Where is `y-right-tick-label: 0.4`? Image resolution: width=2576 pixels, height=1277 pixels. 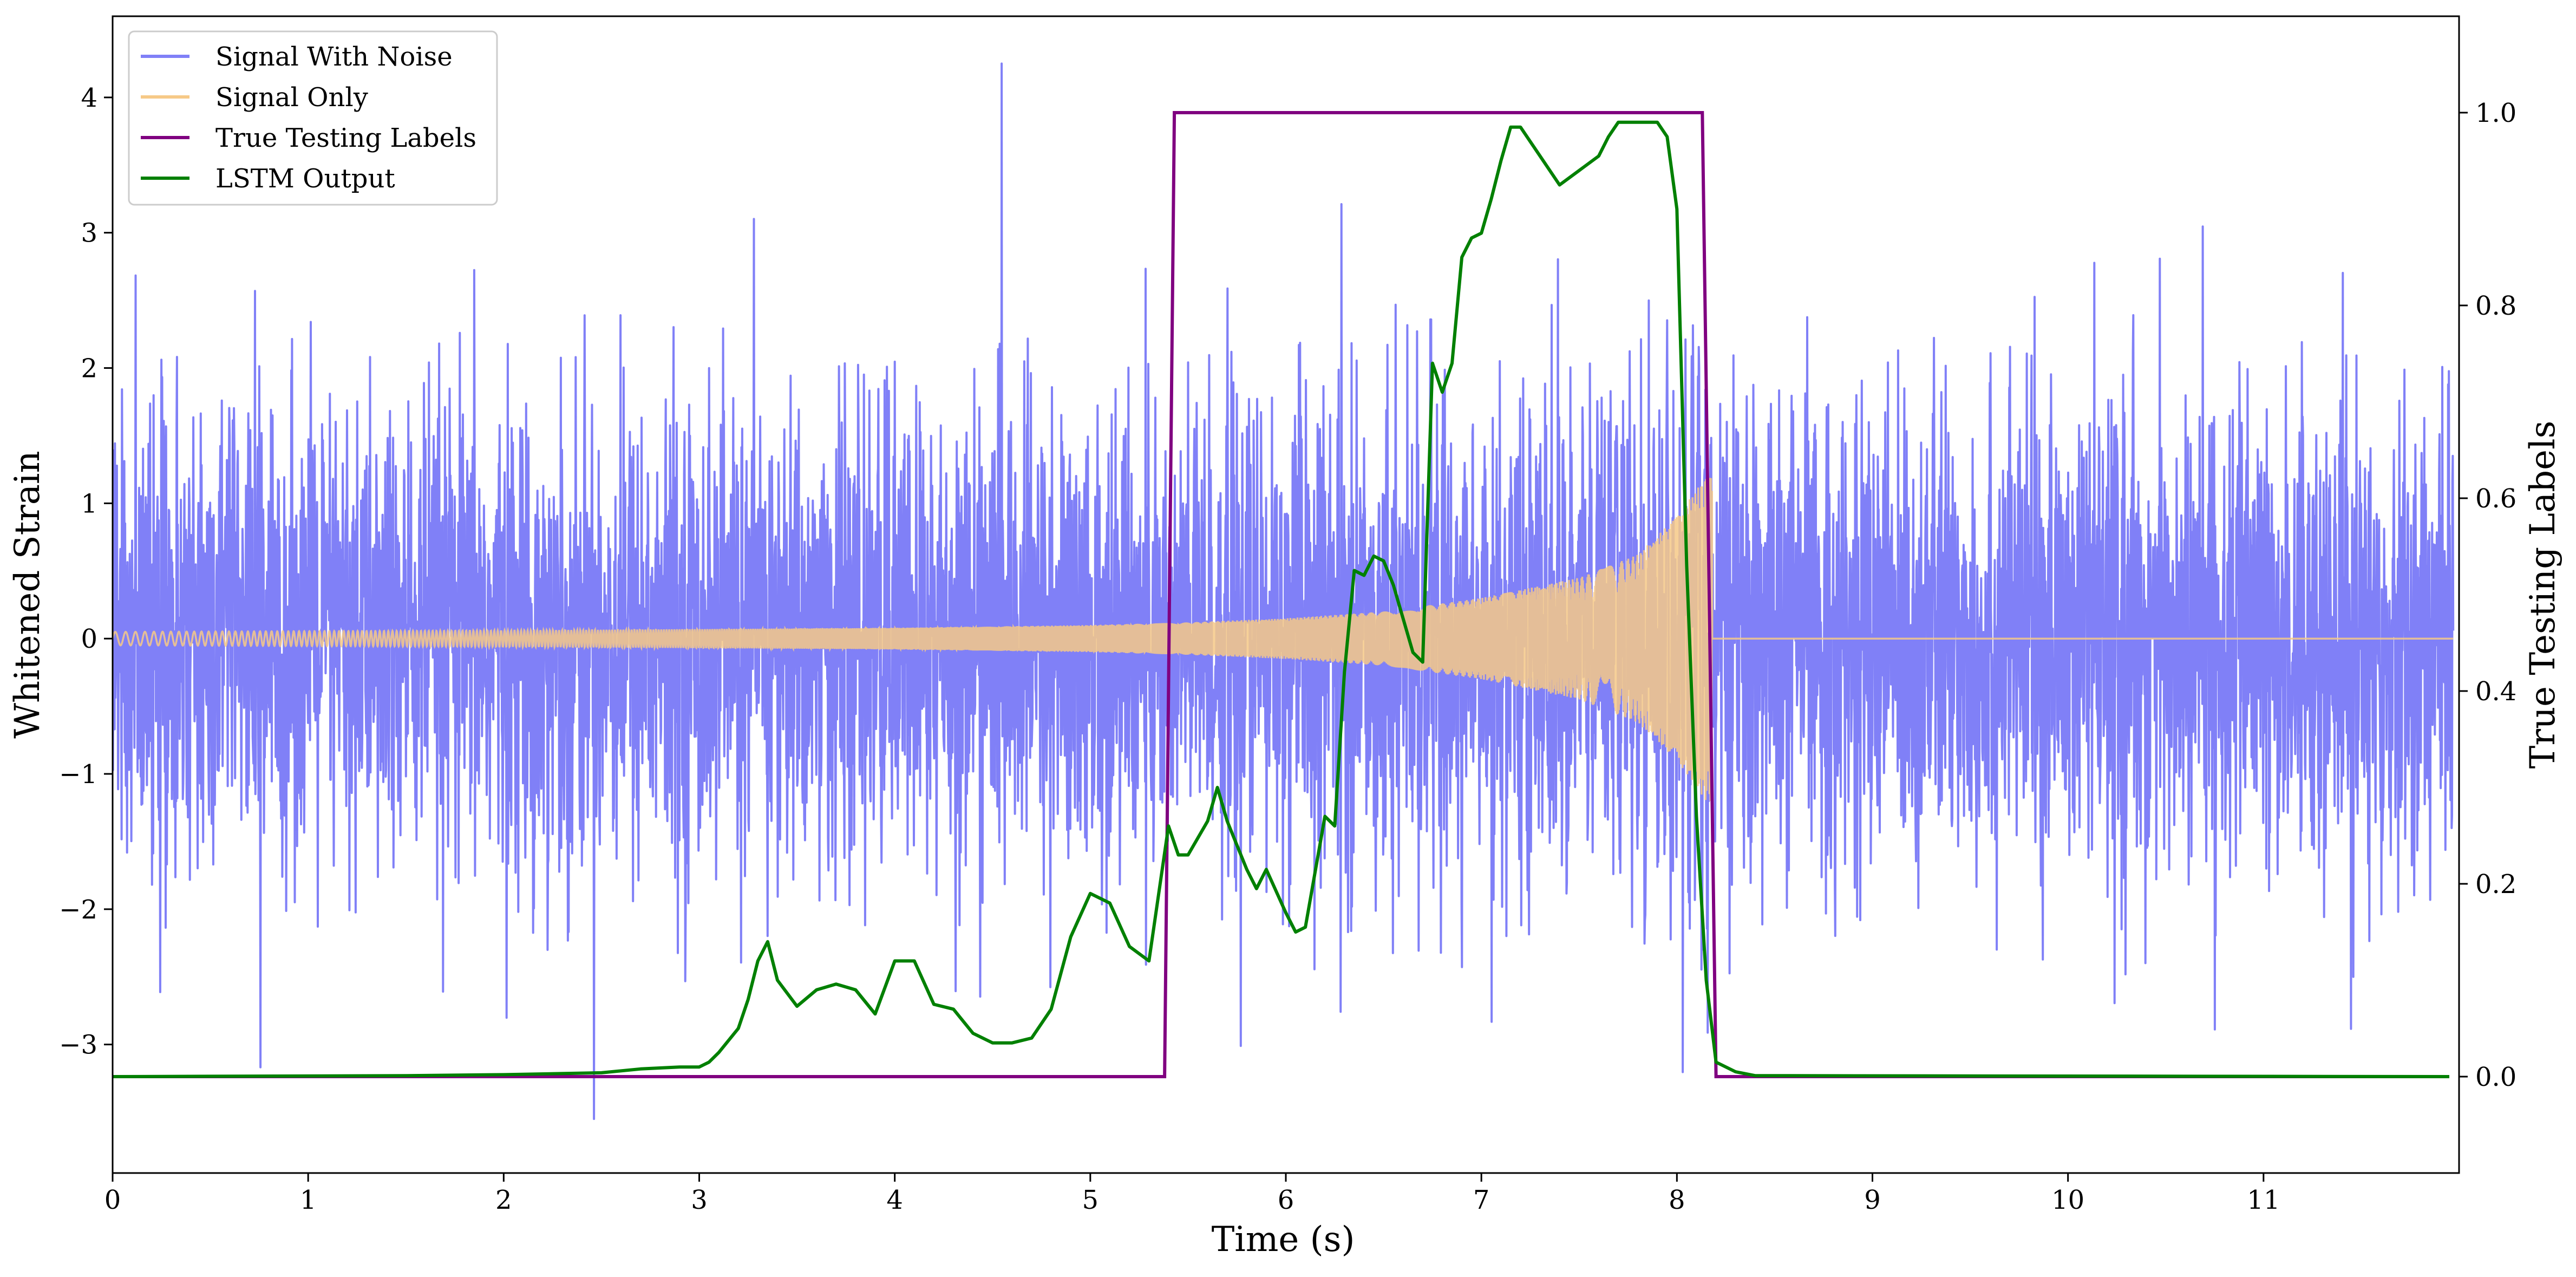 y-right-tick-label: 0.4 is located at coordinates (2495, 691).